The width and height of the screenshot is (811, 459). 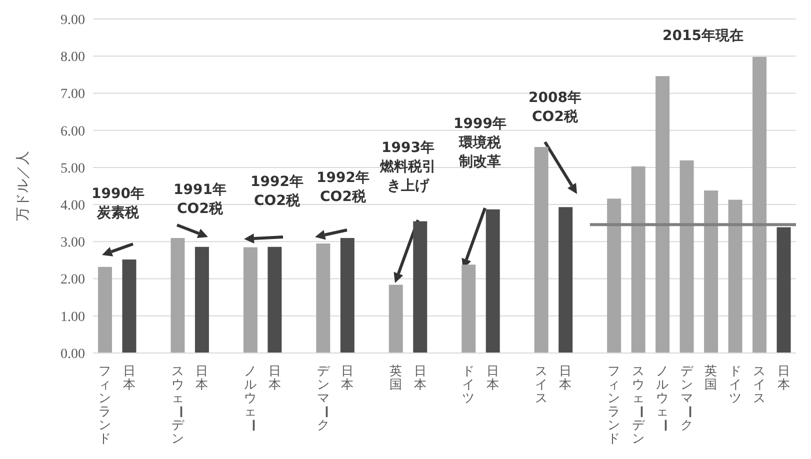 What do you see at coordinates (22, 186) in the screenshot?
I see `y-axis-title: 万ドル／人` at bounding box center [22, 186].